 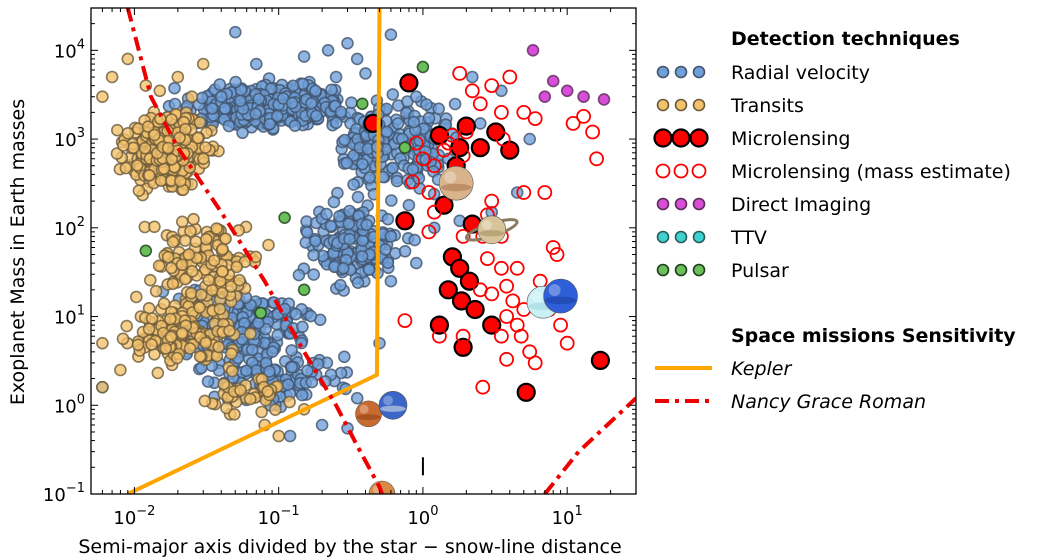 I want to click on series-direct-imaging, so click(x=568, y=74).